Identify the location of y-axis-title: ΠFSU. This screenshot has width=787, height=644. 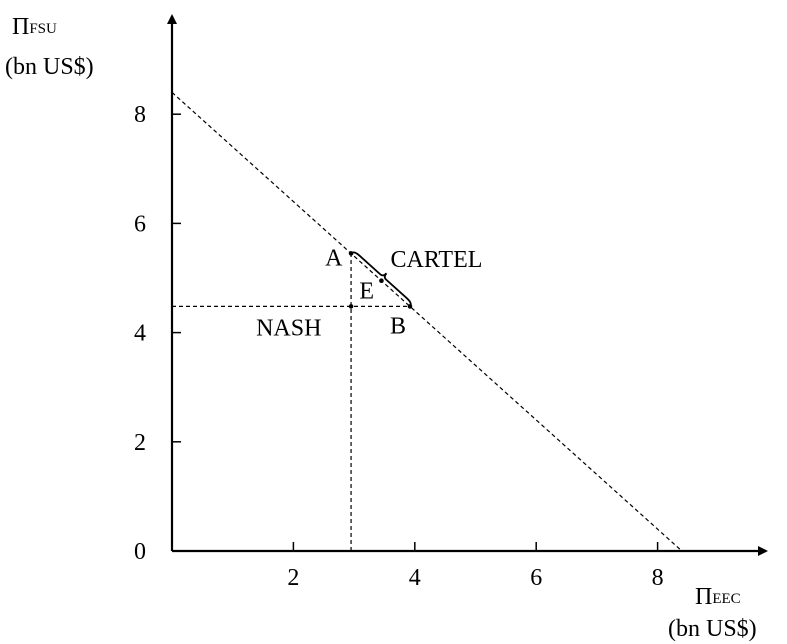
(34, 27).